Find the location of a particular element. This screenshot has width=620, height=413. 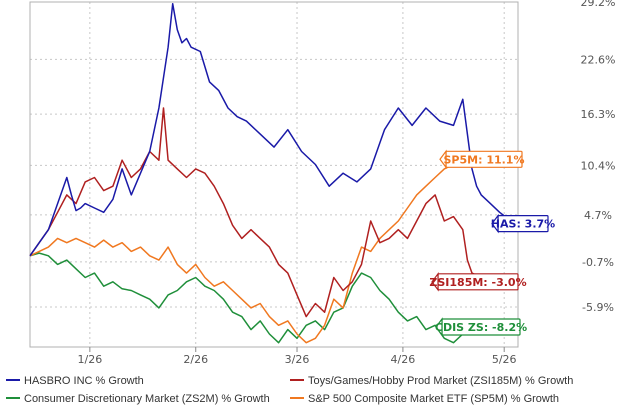

callout-label: SP5M: 11.1% is located at coordinates (484, 159).